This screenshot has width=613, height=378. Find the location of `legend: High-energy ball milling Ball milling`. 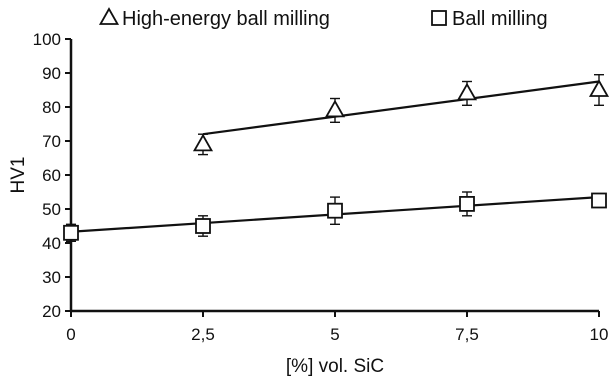

legend: High-energy ball milling Ball milling is located at coordinates (323, 18).